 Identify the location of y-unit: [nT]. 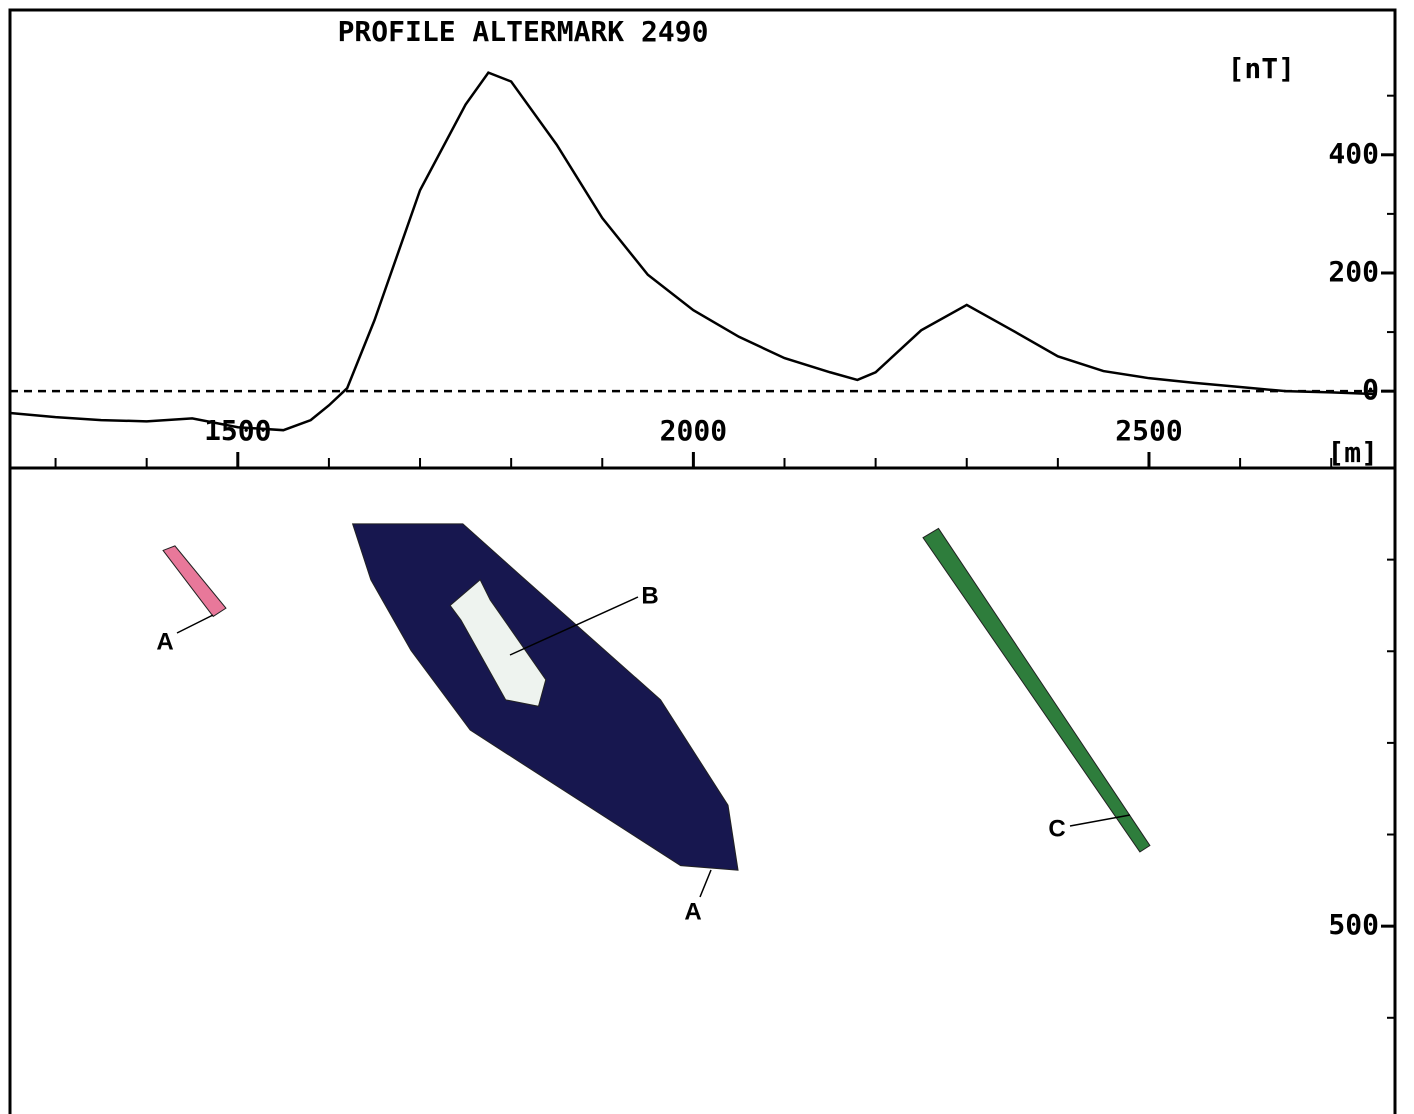
(1261, 68).